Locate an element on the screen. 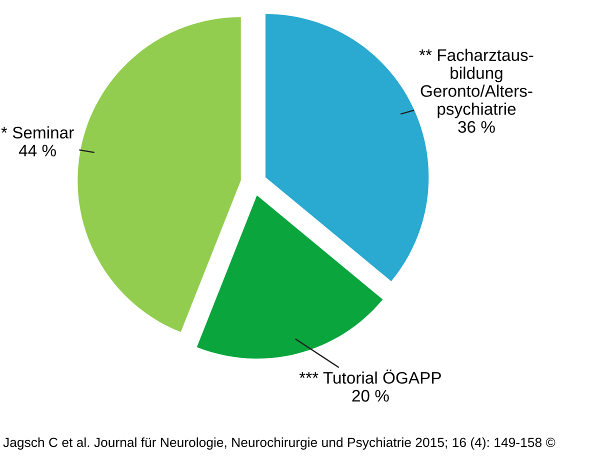  data-label: 20 % is located at coordinates (370, 396).